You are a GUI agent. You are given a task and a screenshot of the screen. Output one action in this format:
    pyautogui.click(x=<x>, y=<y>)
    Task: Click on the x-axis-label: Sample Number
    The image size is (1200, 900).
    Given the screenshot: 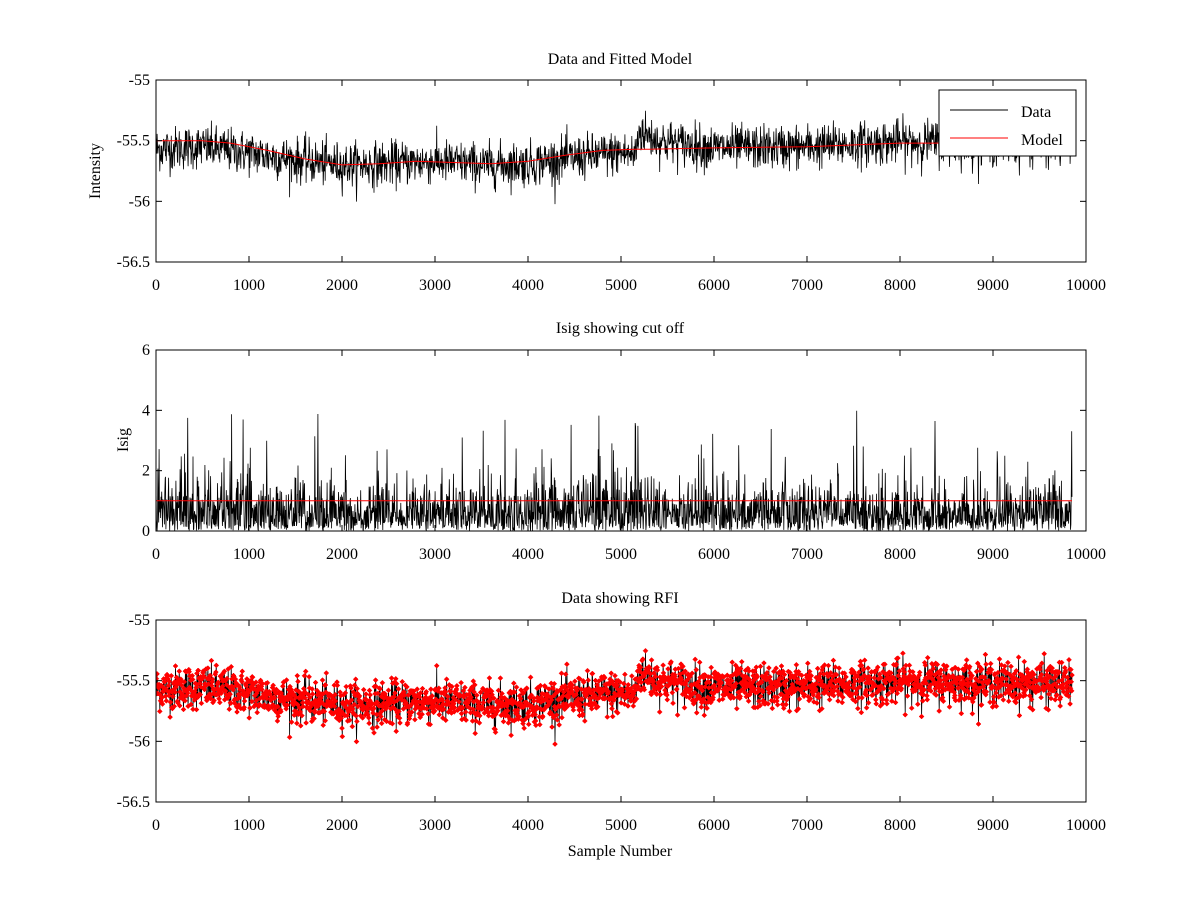 What is the action you would take?
    pyautogui.click(x=620, y=851)
    